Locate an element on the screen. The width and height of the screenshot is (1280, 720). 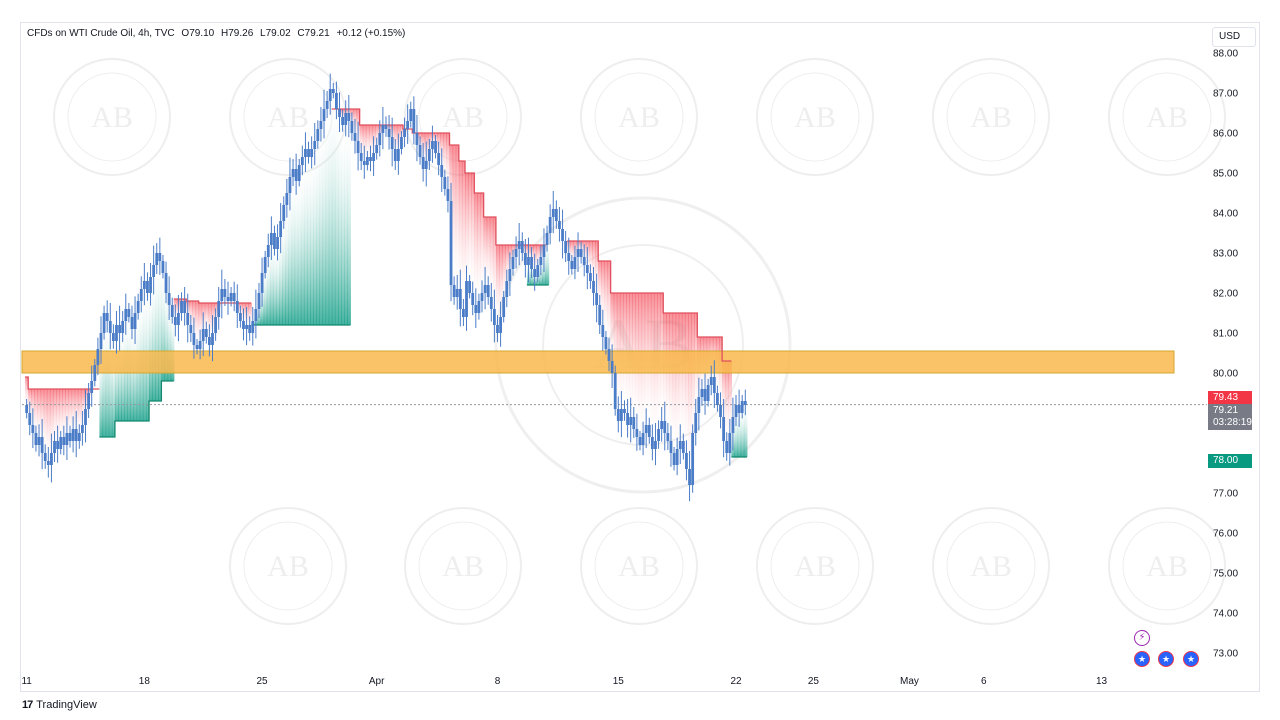
time-axis: 11 18 25 Apr 8 15 22 25 May 6 13 is located at coordinates (564, 681).